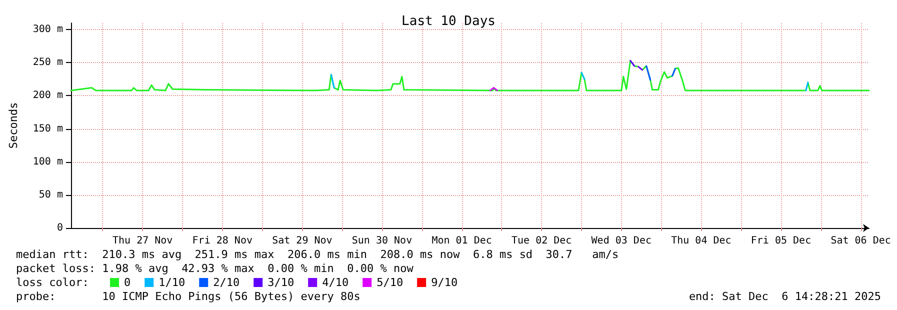 The width and height of the screenshot is (897, 310). Describe the element at coordinates (390, 282) in the screenshot. I see `legend-label: 5/10` at that location.